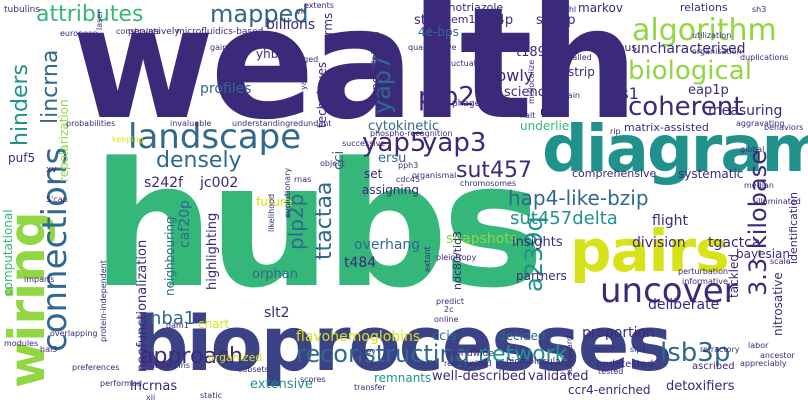 This screenshot has height=404, width=808. I want to click on word-informative: informative, so click(705, 281).